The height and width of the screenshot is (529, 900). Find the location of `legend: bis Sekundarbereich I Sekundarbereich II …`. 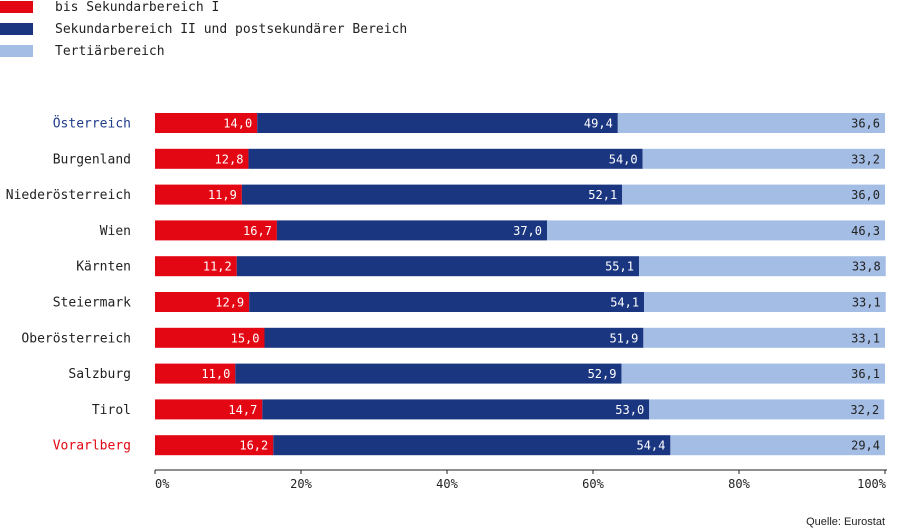

legend: bis Sekundarbereich I Sekundarbereich II … is located at coordinates (203, 29).